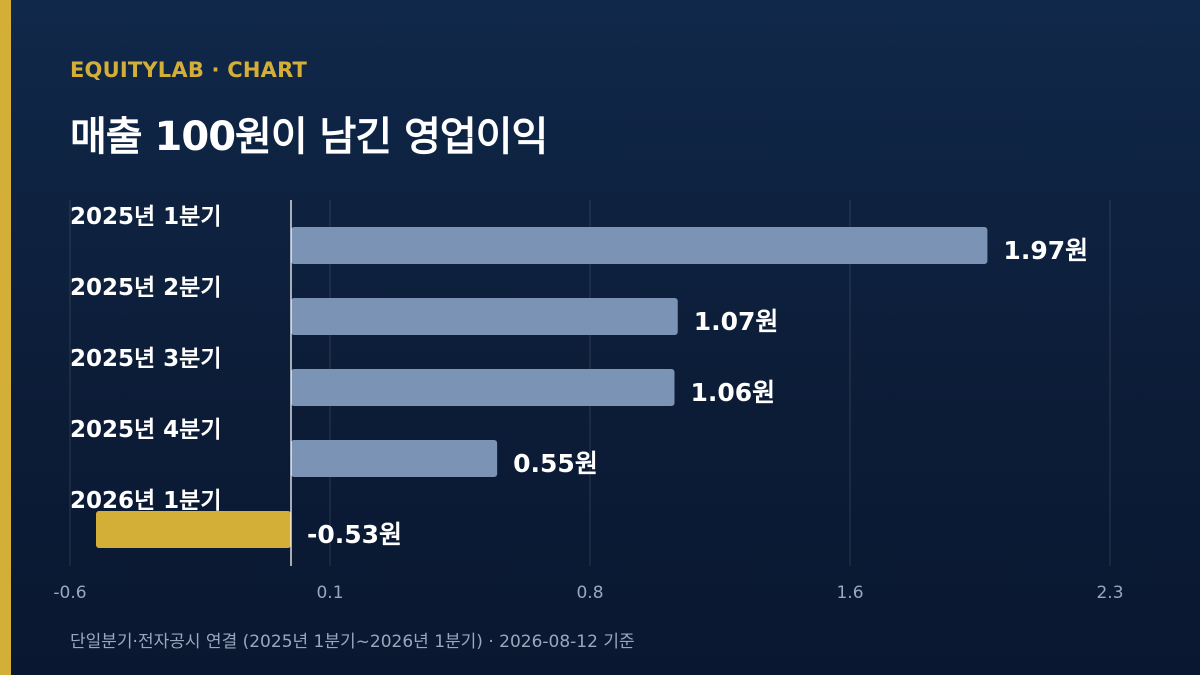  What do you see at coordinates (309, 137) in the screenshot?
I see `chart-title: 매출 100원이 남긴 영업이익` at bounding box center [309, 137].